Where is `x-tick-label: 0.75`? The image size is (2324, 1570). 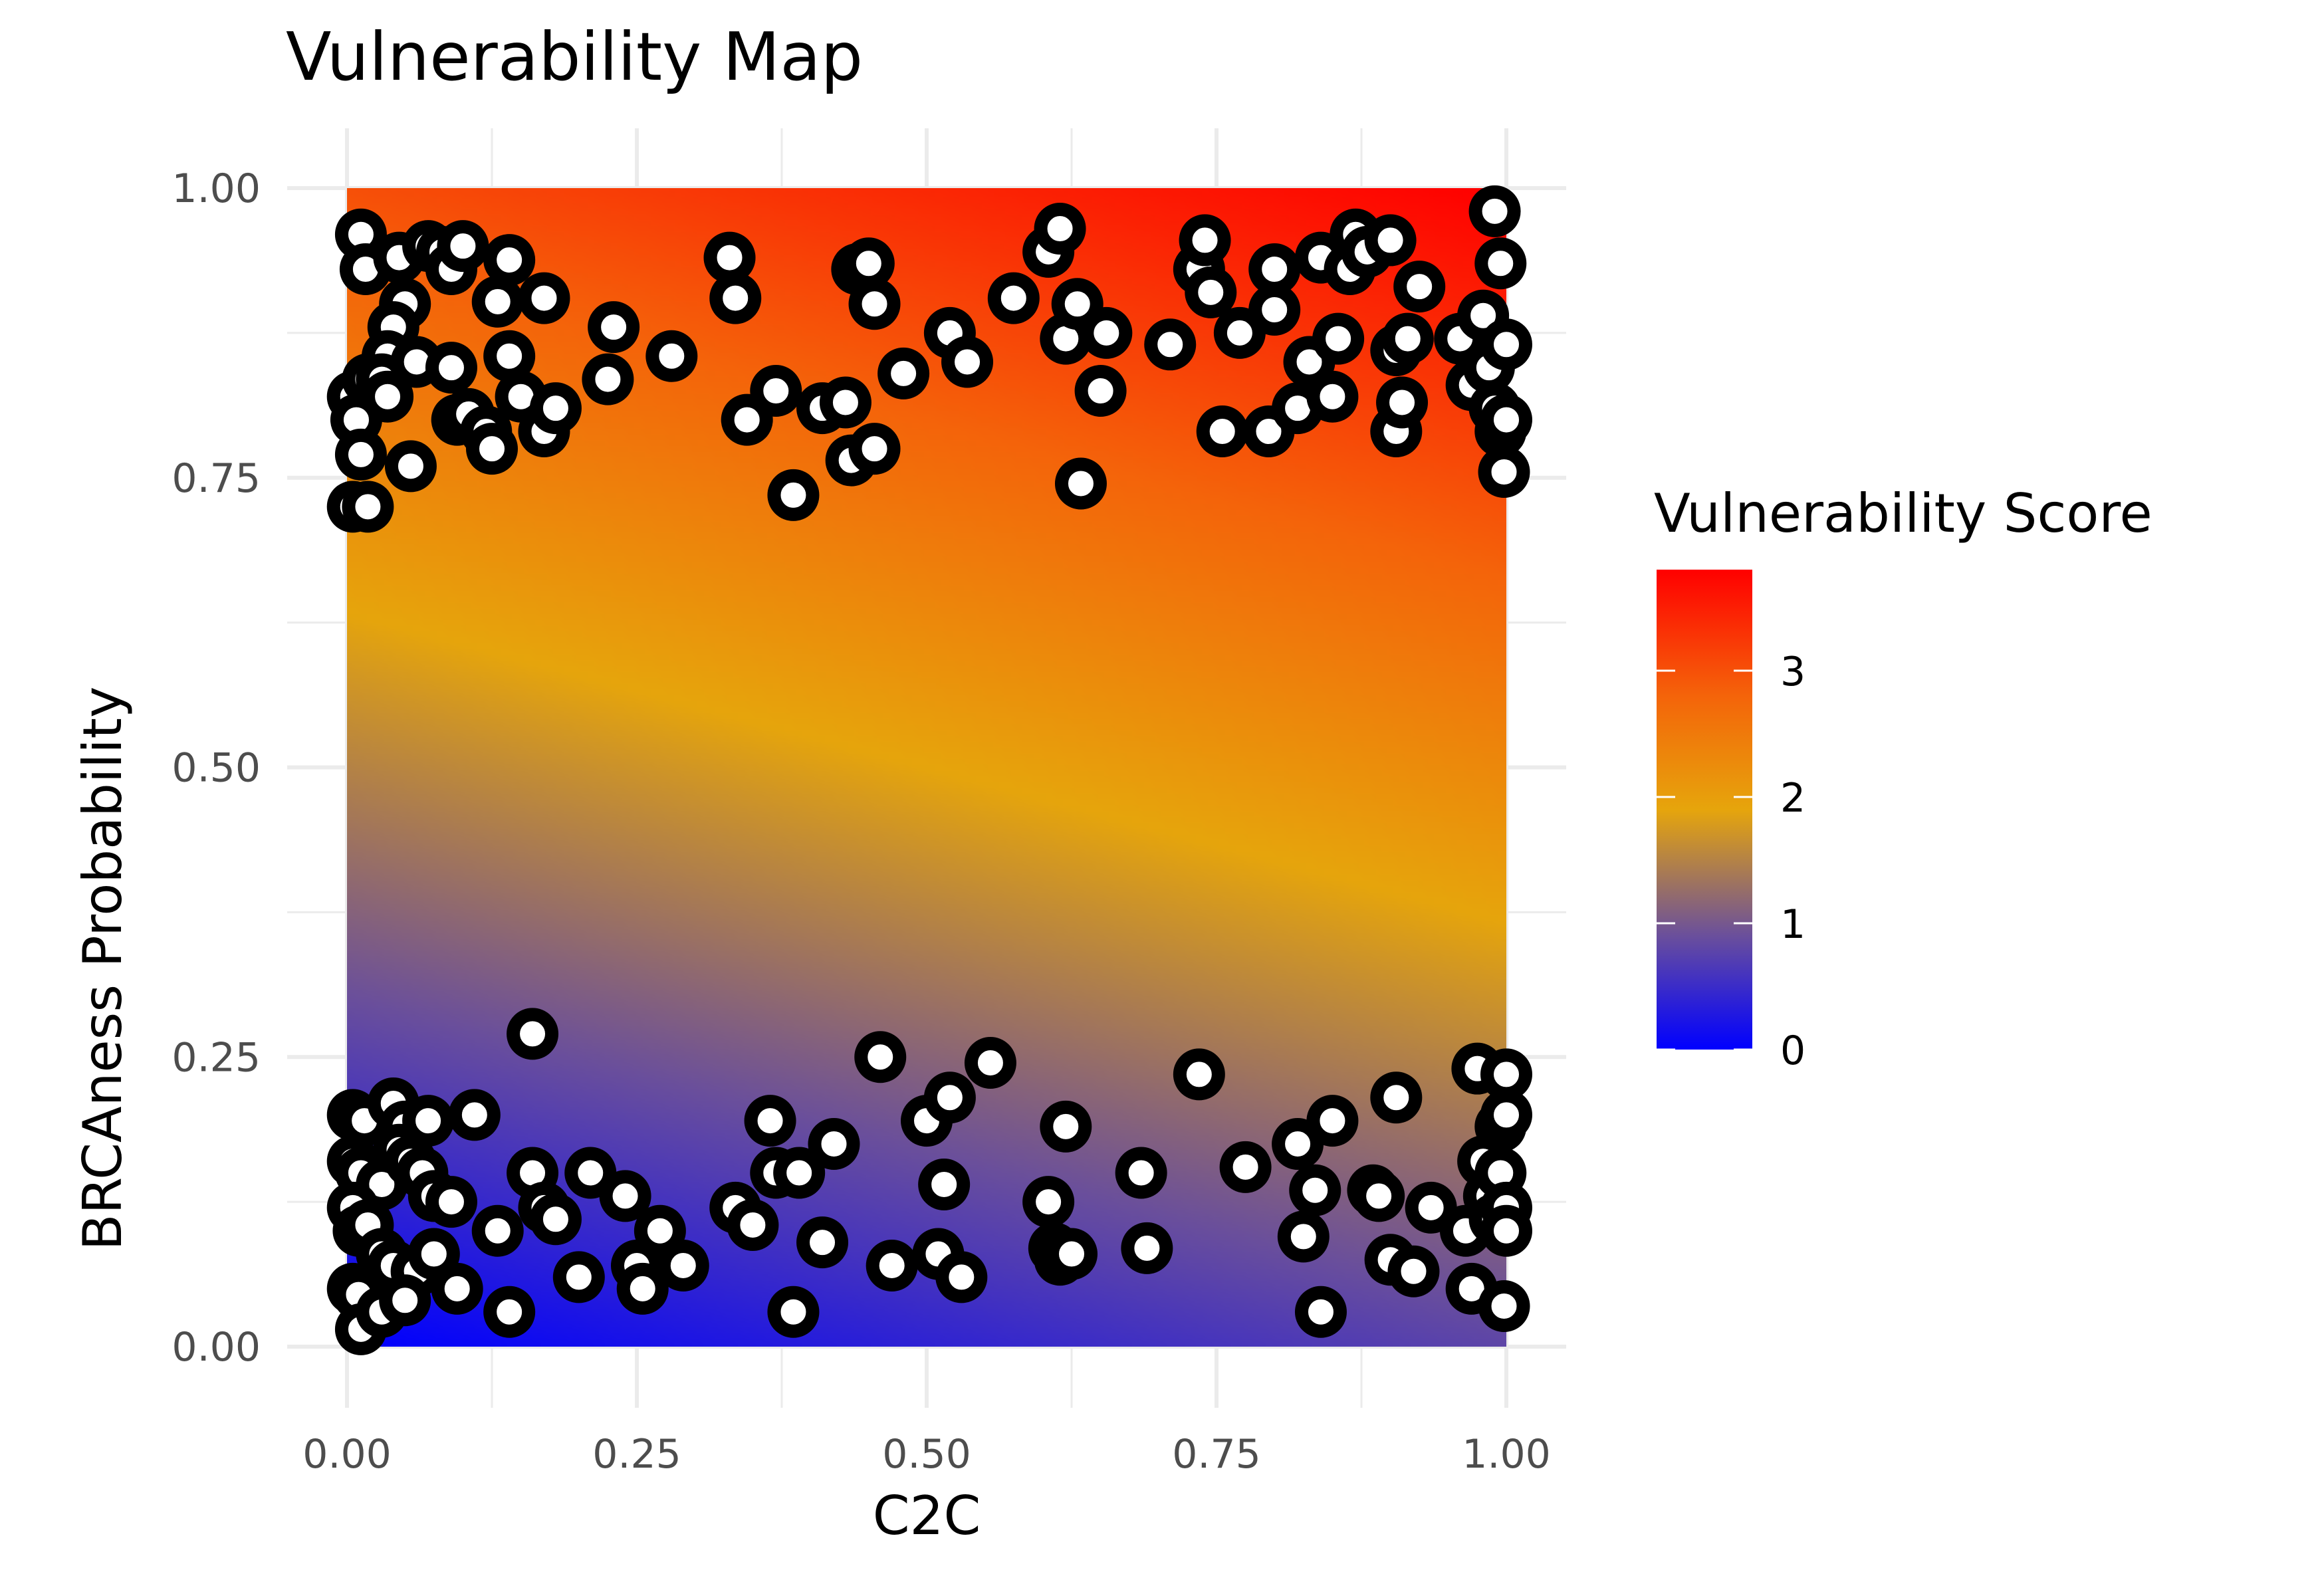
x-tick-label: 0.75 is located at coordinates (1216, 1455).